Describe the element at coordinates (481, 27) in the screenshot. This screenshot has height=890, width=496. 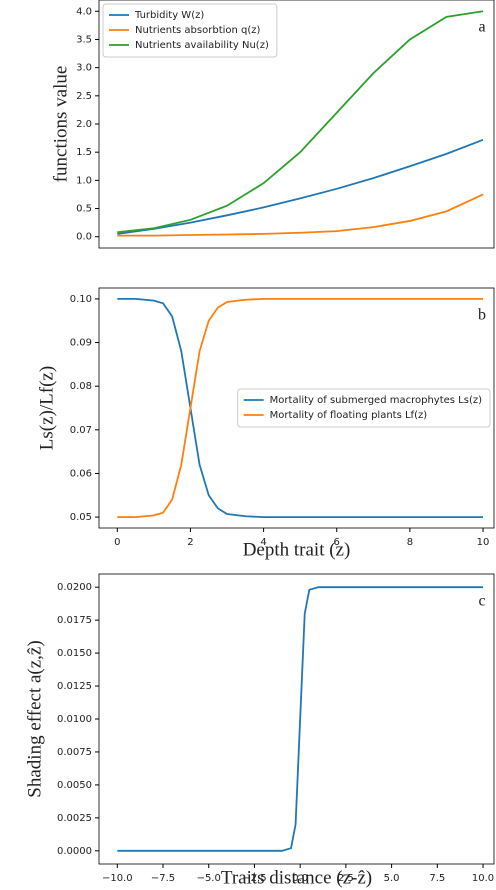
I see `panel-label: a` at that location.